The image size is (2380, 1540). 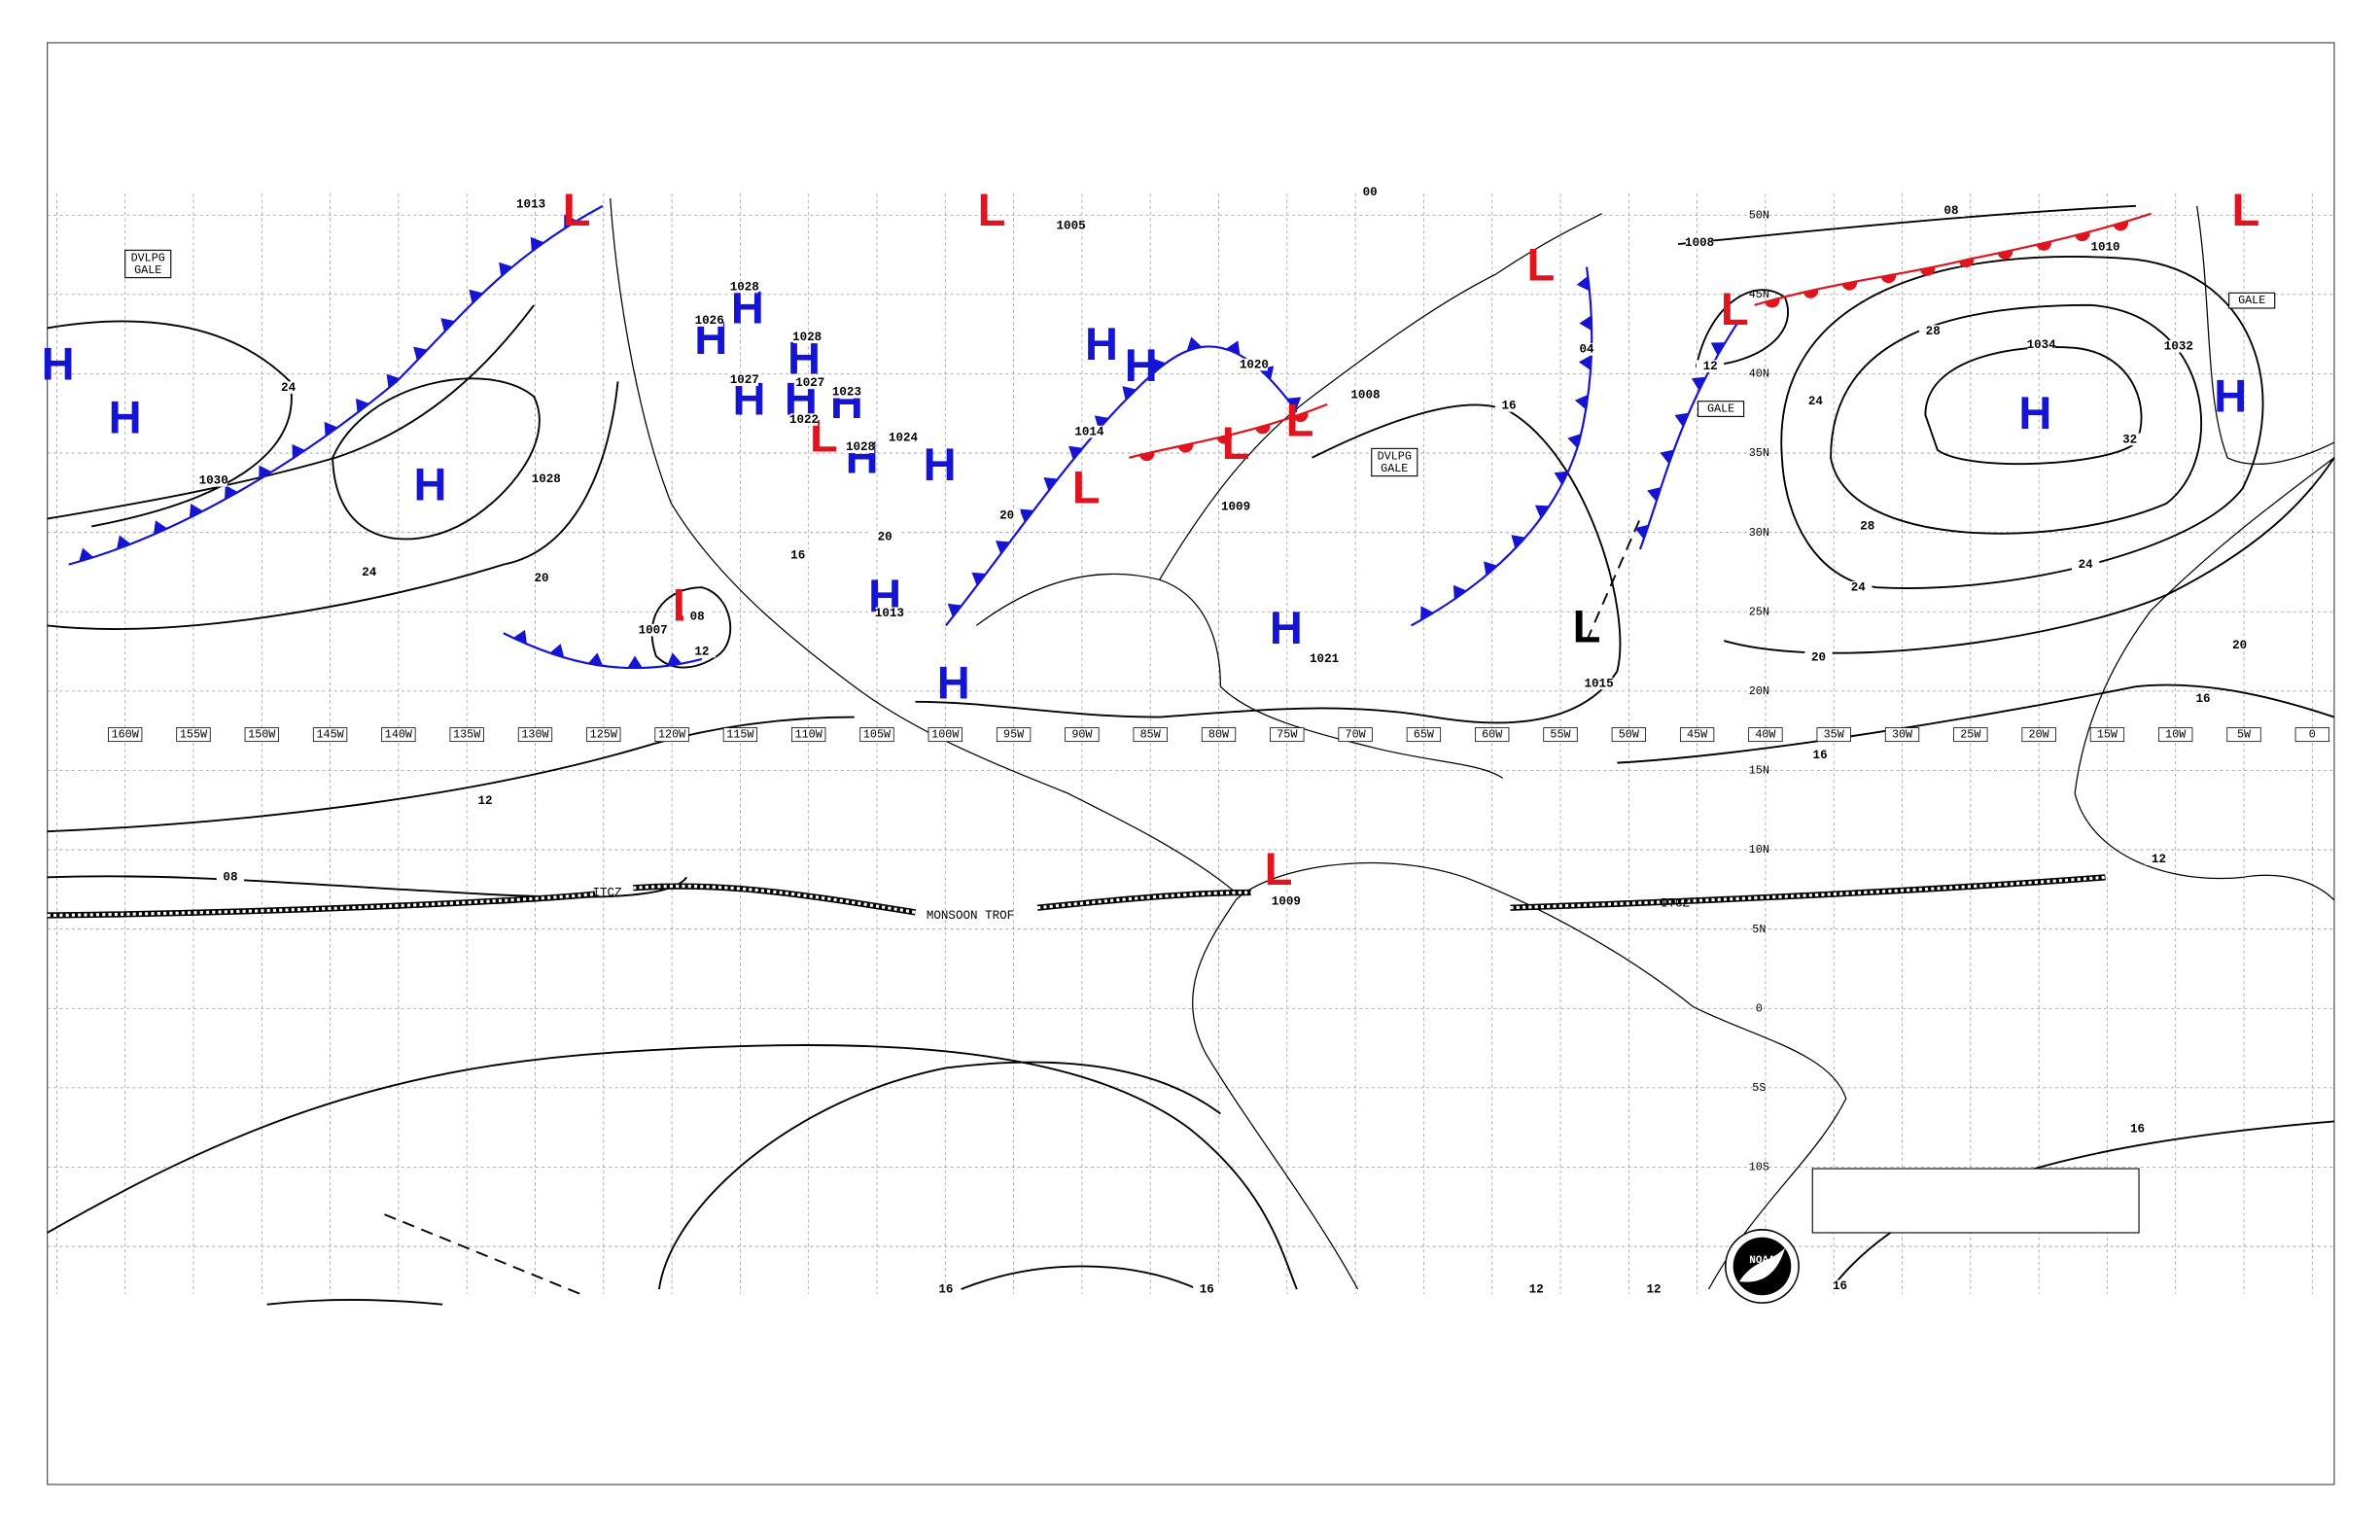 What do you see at coordinates (672, 735) in the screenshot?
I see `lon-label: 120W` at bounding box center [672, 735].